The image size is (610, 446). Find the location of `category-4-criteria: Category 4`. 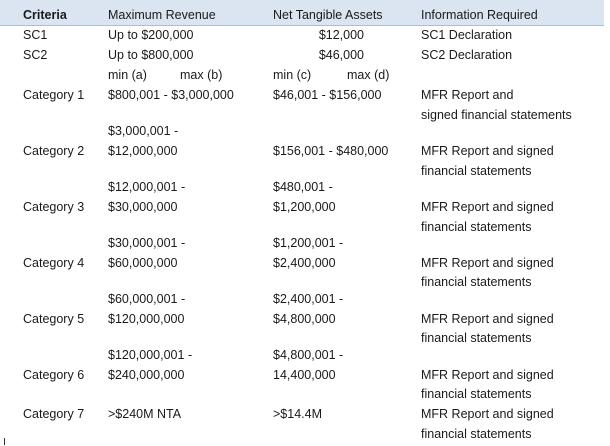

category-4-criteria: Category 4 is located at coordinates (54, 263).